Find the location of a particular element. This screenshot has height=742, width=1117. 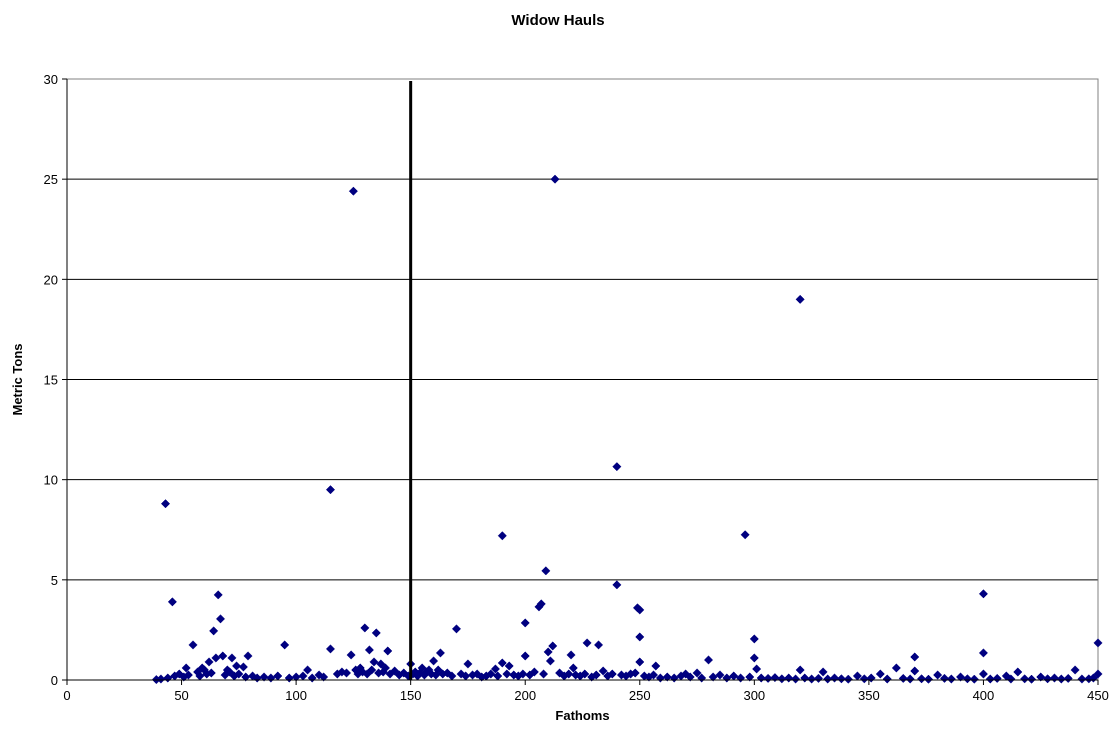

y-tick-label: 10 is located at coordinates (51, 480).